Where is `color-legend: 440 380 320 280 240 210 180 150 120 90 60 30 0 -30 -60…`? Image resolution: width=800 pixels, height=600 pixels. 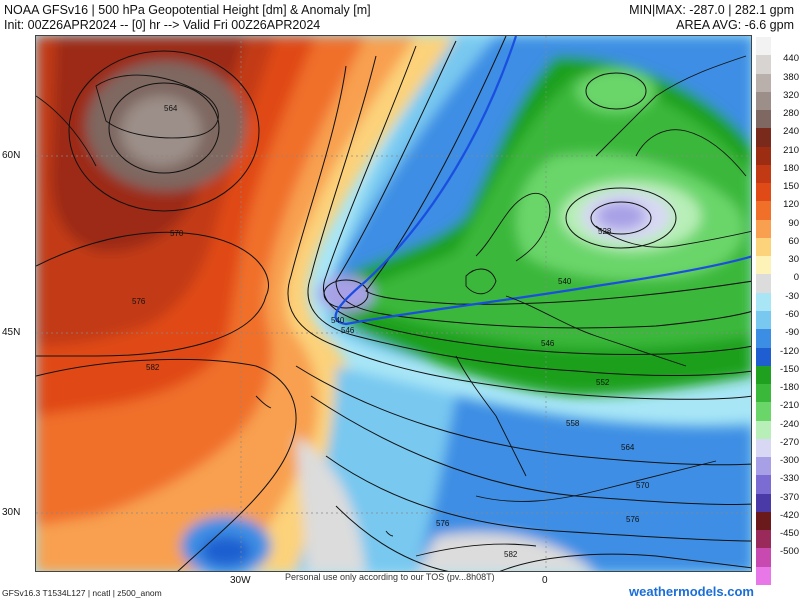
color-legend: 440 380 320 280 240 210 180 150 120 90 60 30 0 -30 -60… is located at coordinates (778, 311).